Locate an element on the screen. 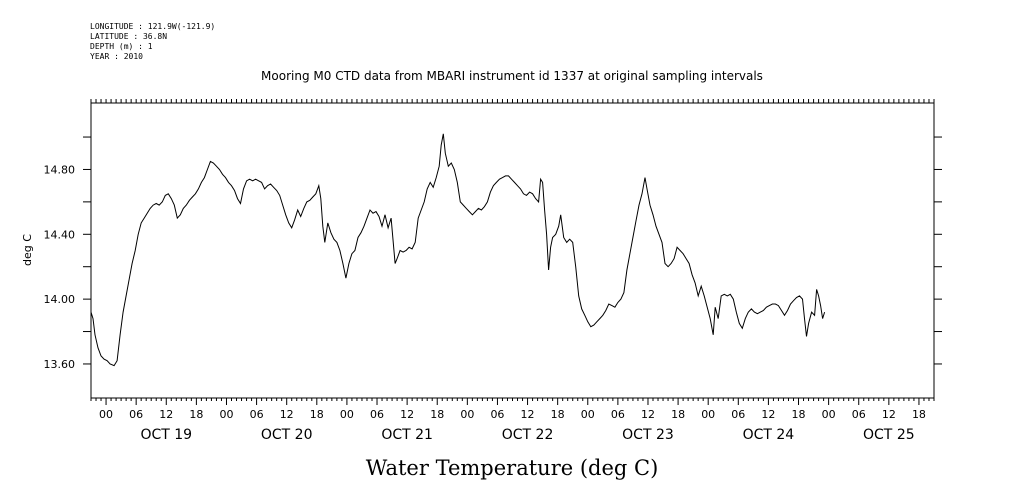 The width and height of the screenshot is (1009, 504). bottom-ticks is located at coordinates (512, 401).